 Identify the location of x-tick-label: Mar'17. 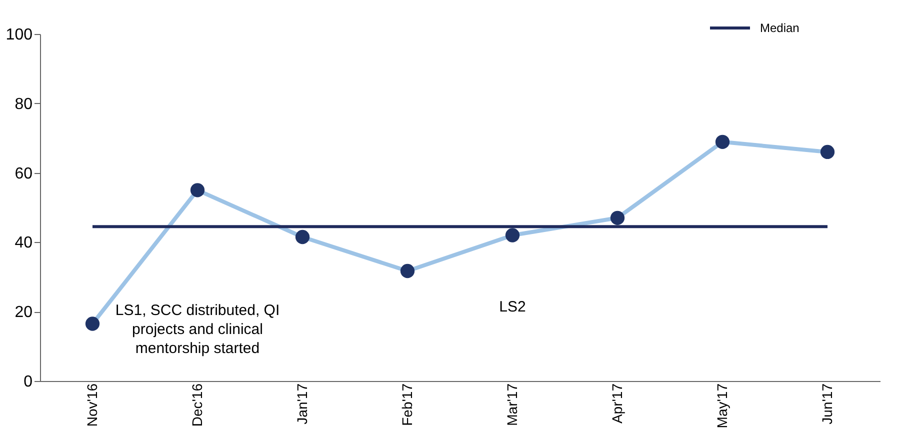
(512, 404).